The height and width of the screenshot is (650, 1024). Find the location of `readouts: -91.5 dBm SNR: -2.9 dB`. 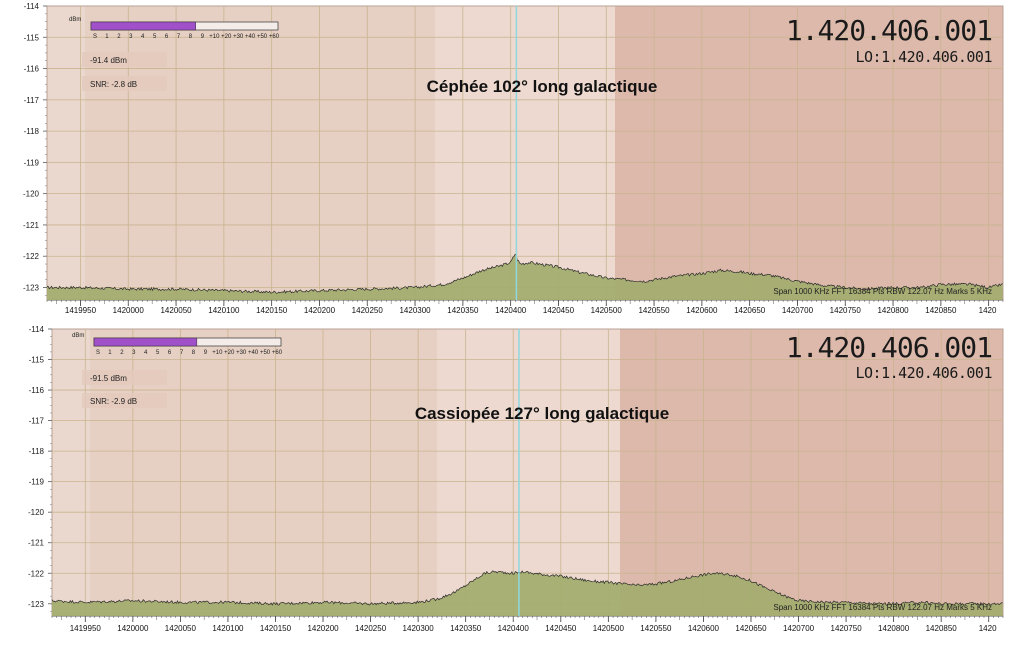

readouts: -91.5 dBm SNR: -2.9 dB is located at coordinates (124, 389).